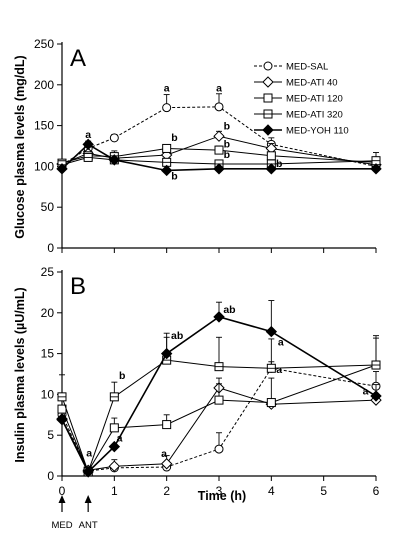 This screenshot has width=400, height=544. Describe the element at coordinates (312, 83) in the screenshot. I see `legend-label: MED-ATI 40` at that location.